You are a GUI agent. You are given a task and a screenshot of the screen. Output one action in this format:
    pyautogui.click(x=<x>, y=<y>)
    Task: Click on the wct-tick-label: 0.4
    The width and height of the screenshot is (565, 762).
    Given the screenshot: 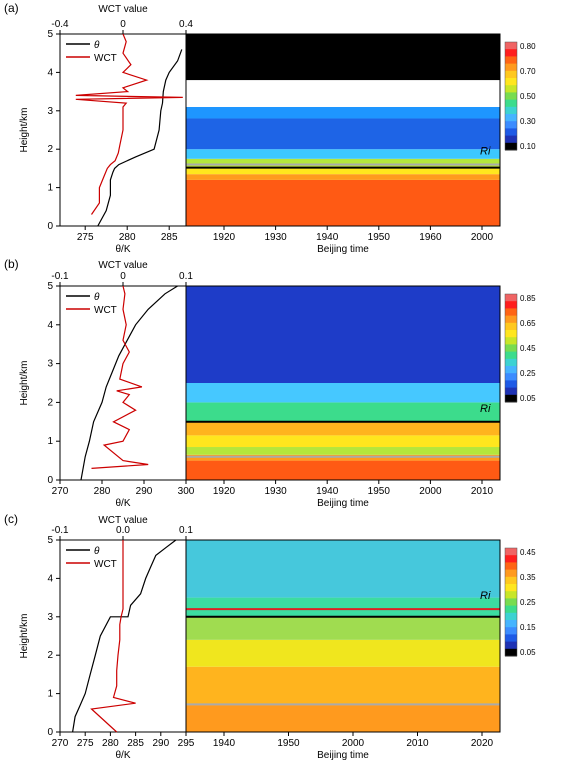 What is the action you would take?
    pyautogui.click(x=186, y=24)
    